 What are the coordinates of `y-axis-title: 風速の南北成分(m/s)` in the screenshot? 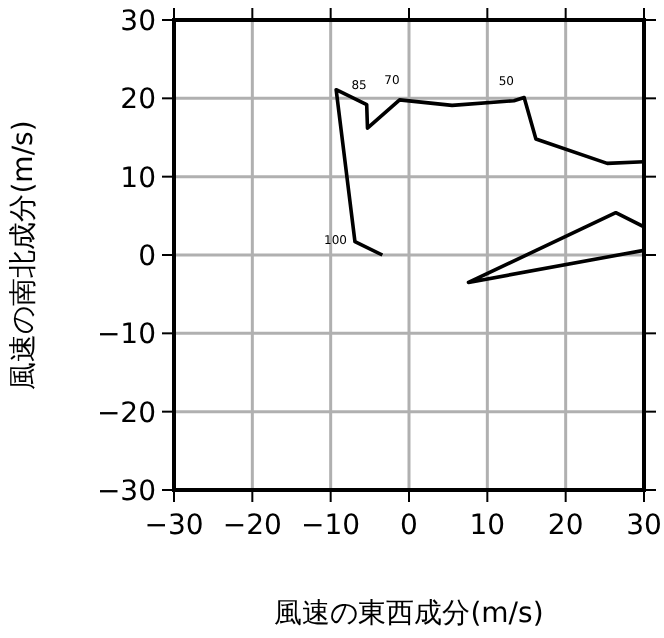 It's located at (24, 255).